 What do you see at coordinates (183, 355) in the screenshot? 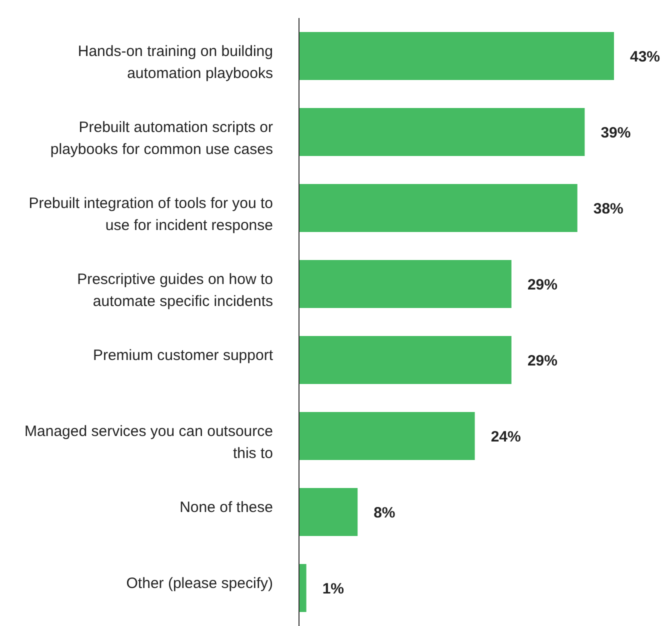
I see `y-tick-label: Premium customer support` at bounding box center [183, 355].